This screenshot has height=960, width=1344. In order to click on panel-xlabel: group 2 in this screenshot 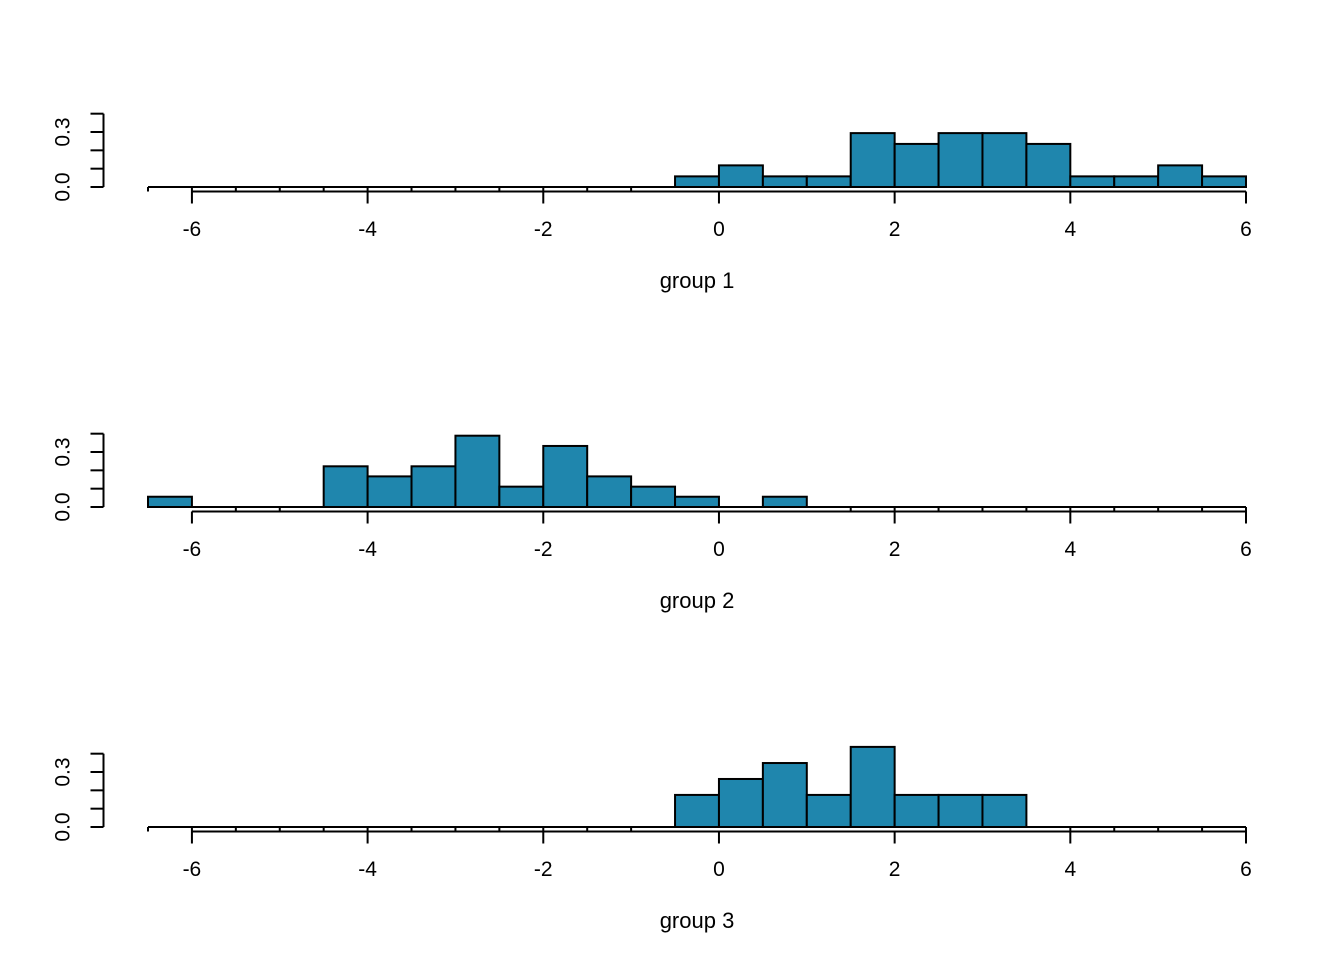, I will do `click(697, 600)`.